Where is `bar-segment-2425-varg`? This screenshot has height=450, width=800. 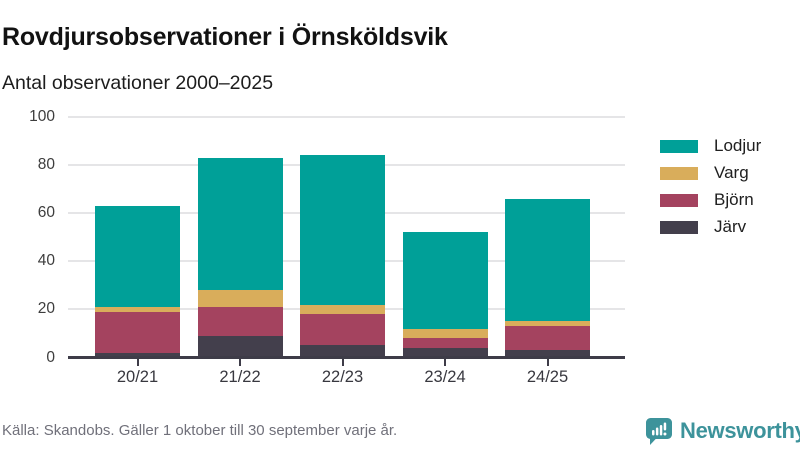
bar-segment-2425-varg is located at coordinates (547, 324).